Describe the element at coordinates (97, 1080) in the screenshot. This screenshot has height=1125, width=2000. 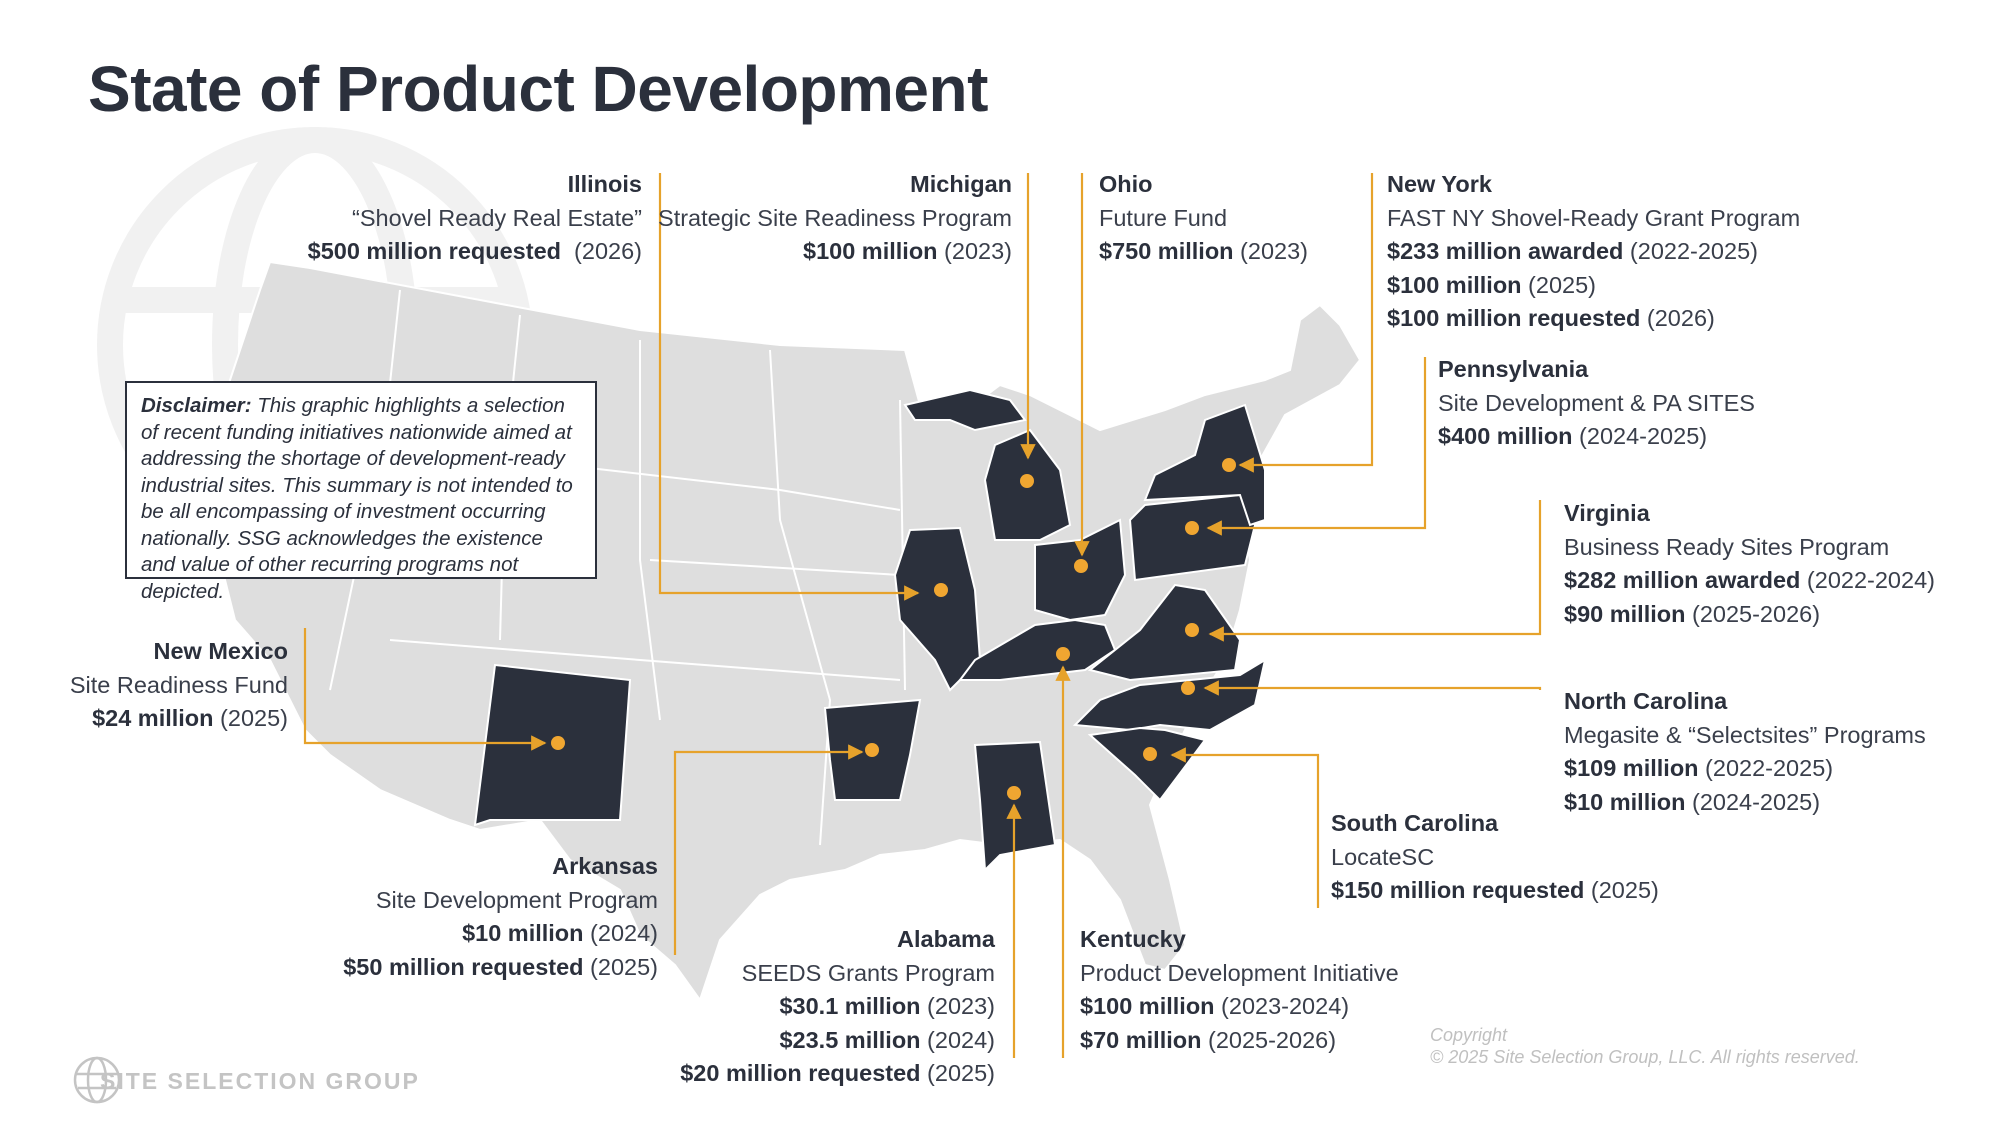
I see `globe-icon` at that location.